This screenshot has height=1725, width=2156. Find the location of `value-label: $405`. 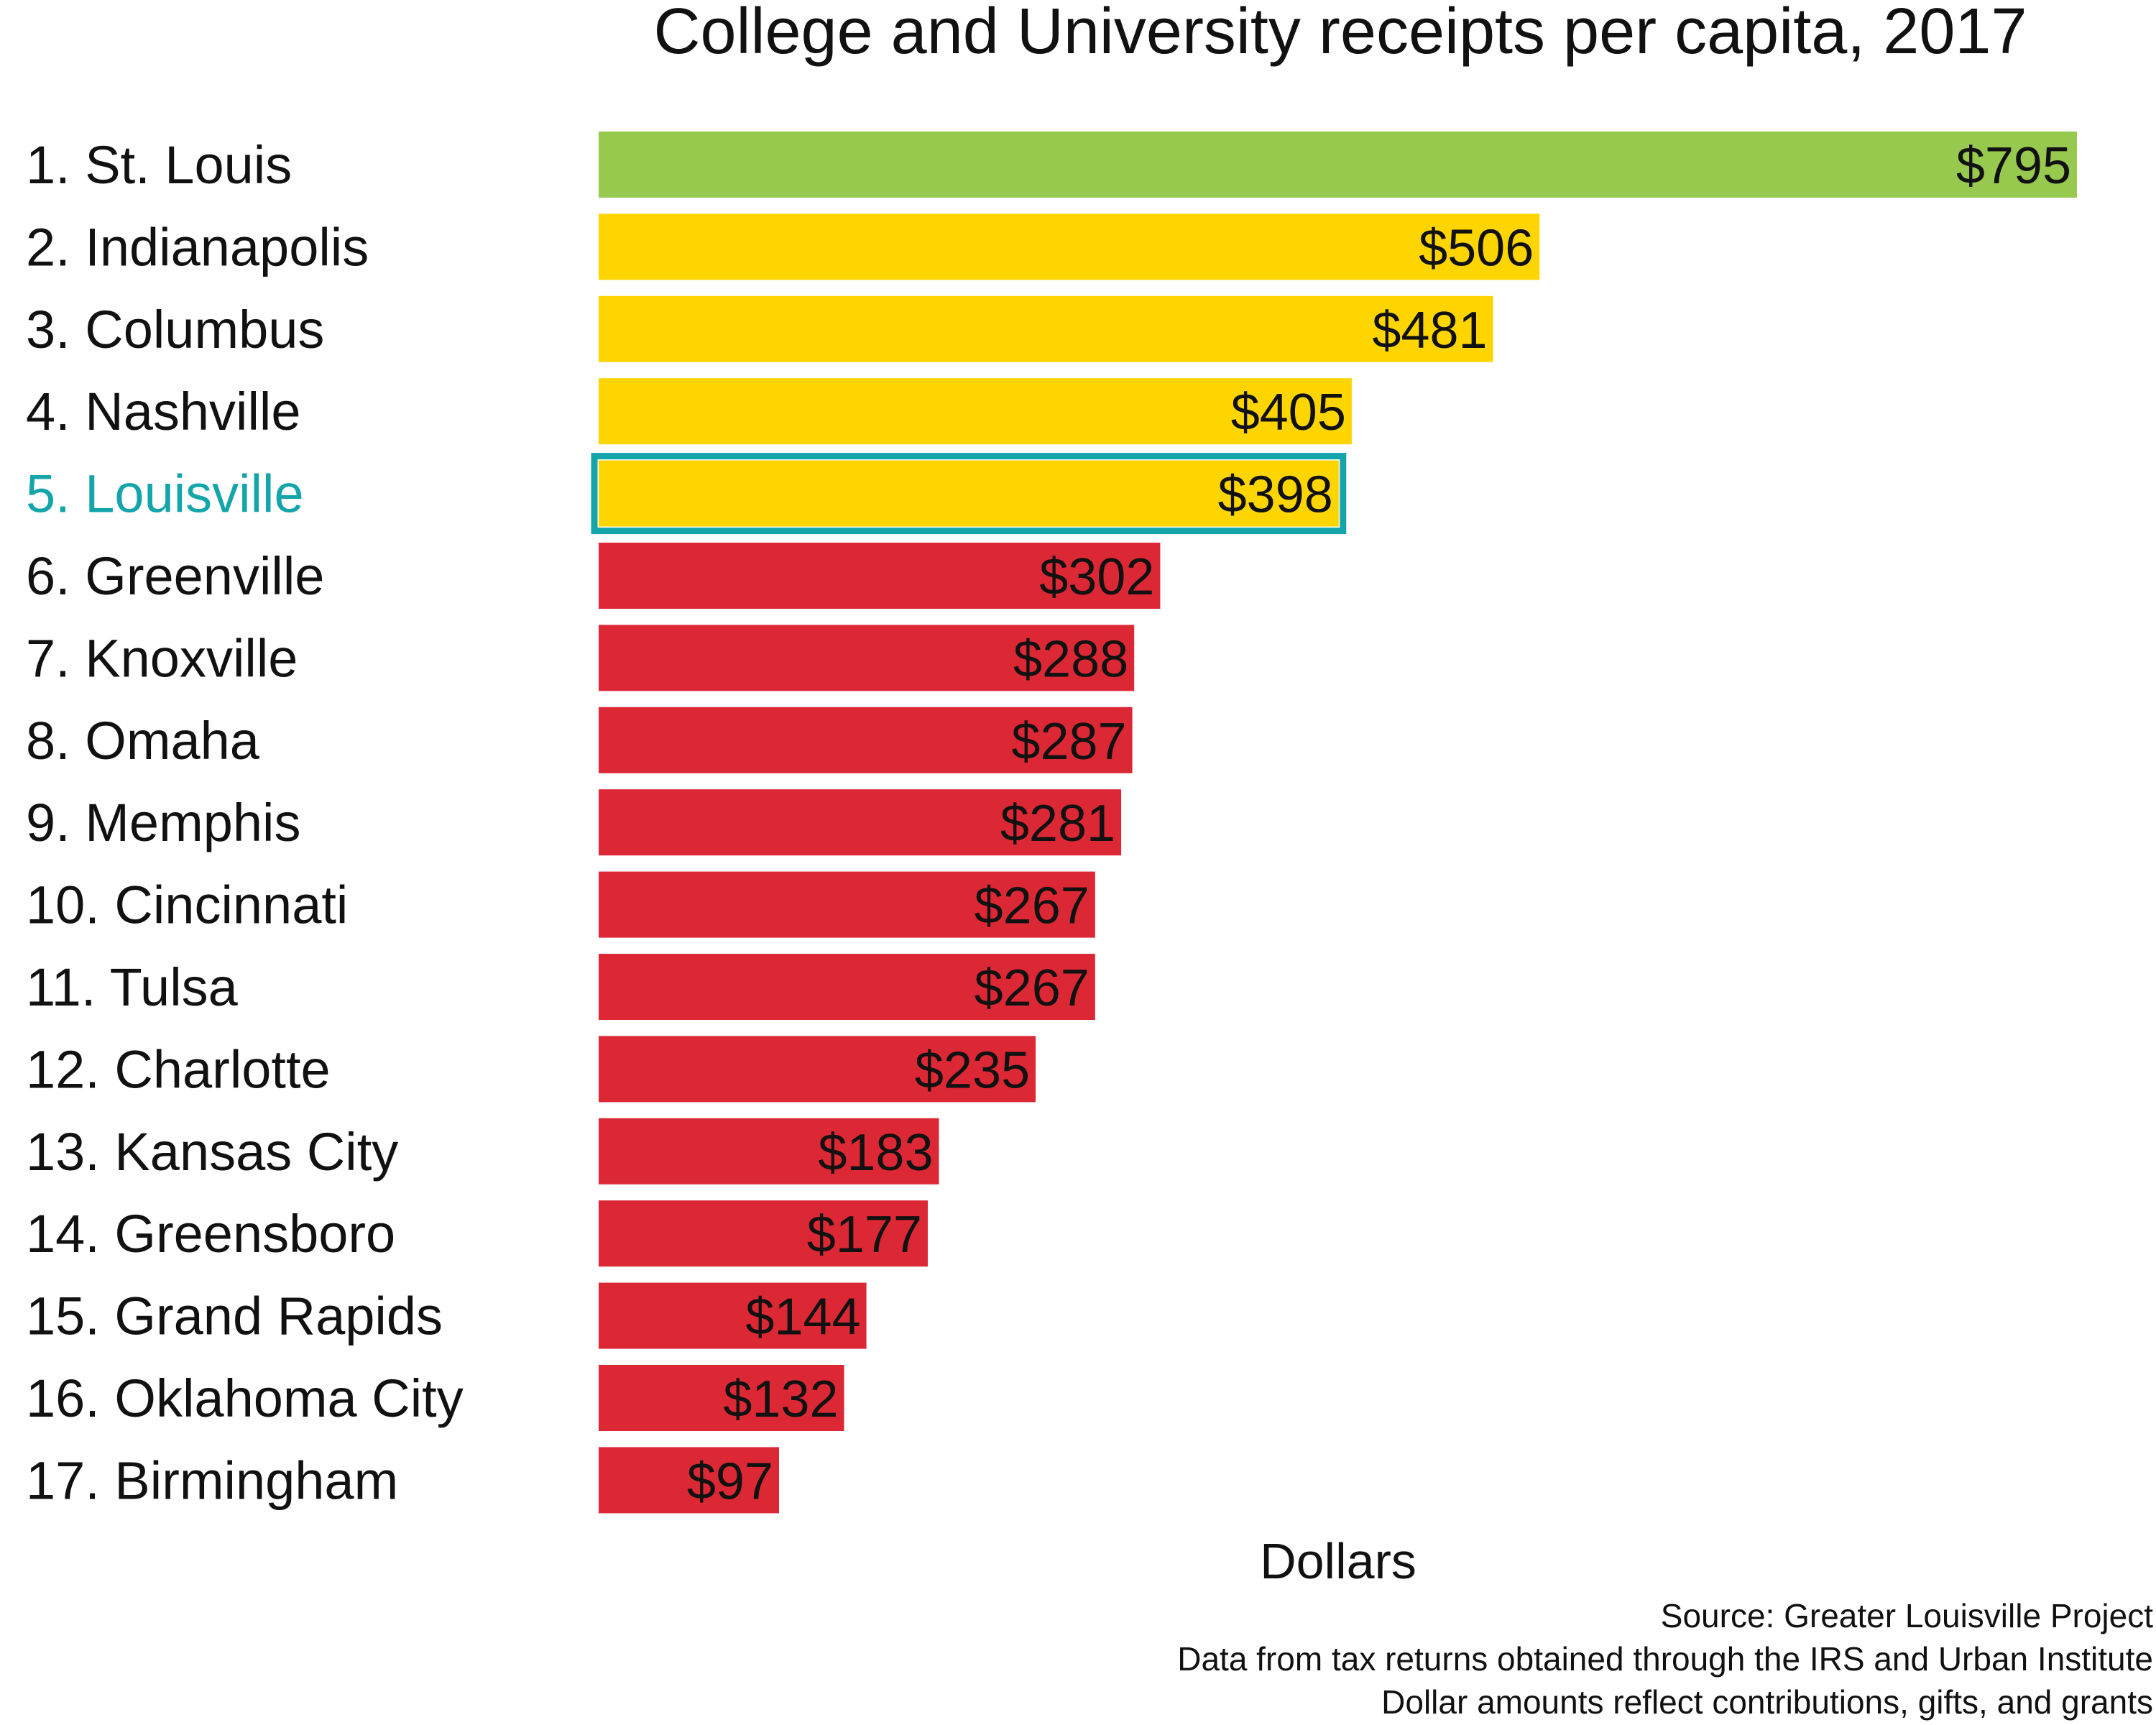

value-label: $405 is located at coordinates (1289, 412).